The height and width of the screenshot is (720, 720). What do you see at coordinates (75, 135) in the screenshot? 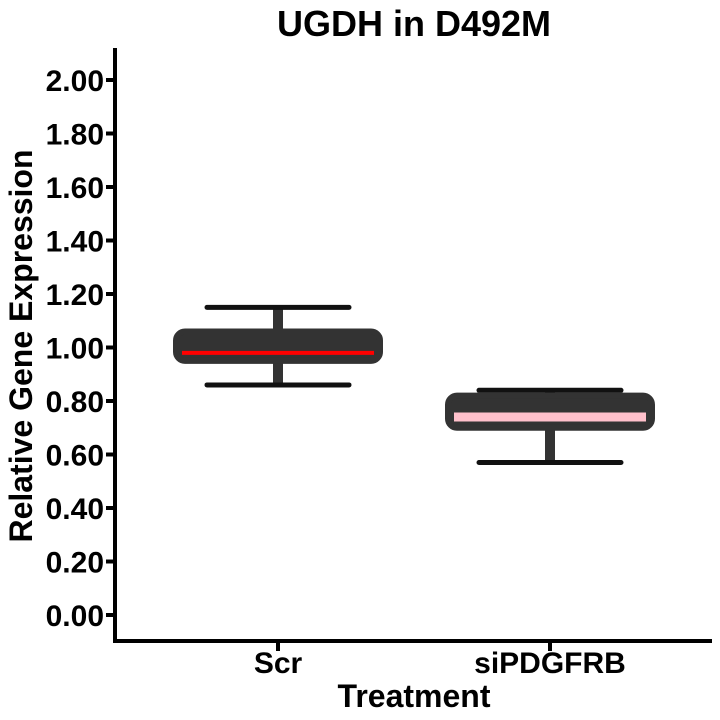
I see `y-tick-label: 1.80` at bounding box center [75, 135].